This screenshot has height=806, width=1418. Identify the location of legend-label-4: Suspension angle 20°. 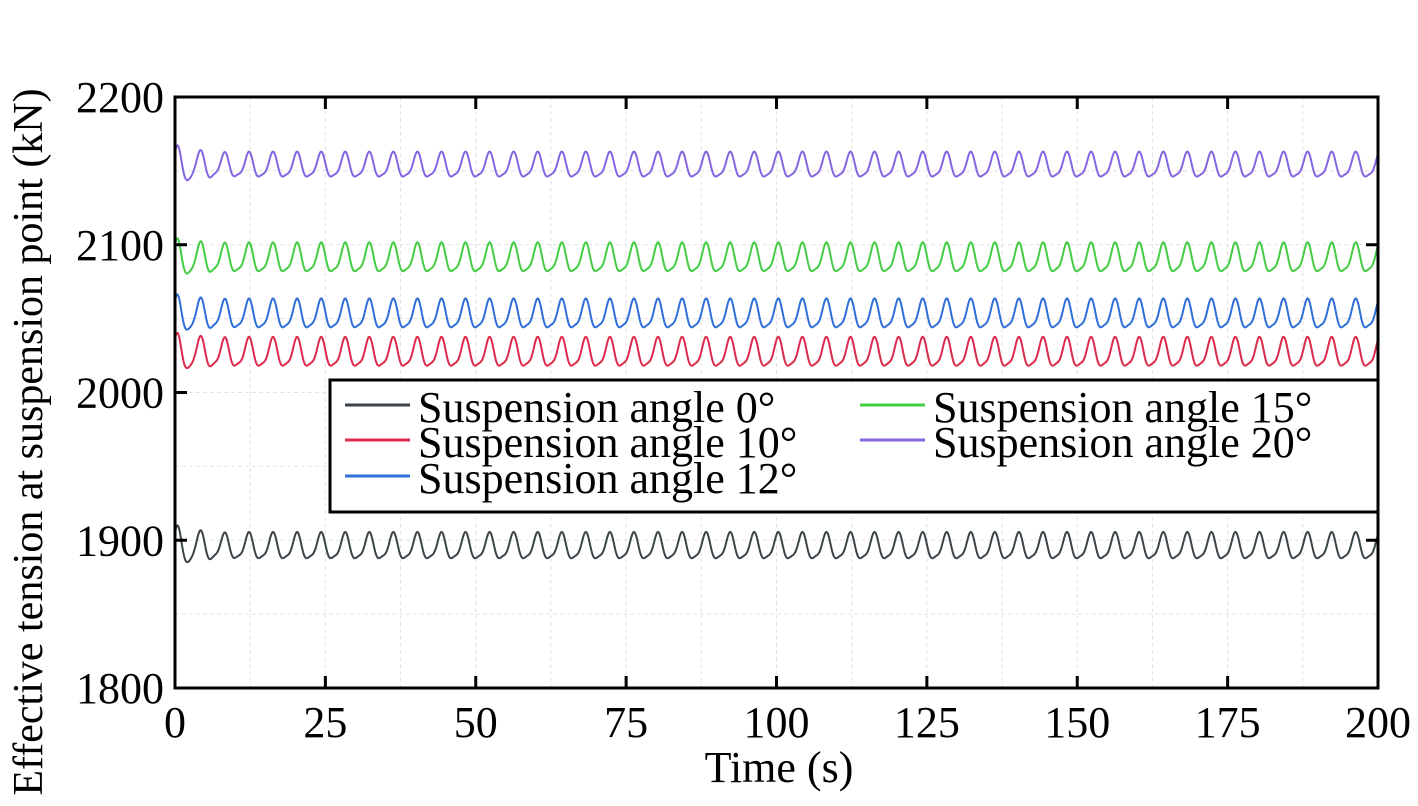
(1122, 442).